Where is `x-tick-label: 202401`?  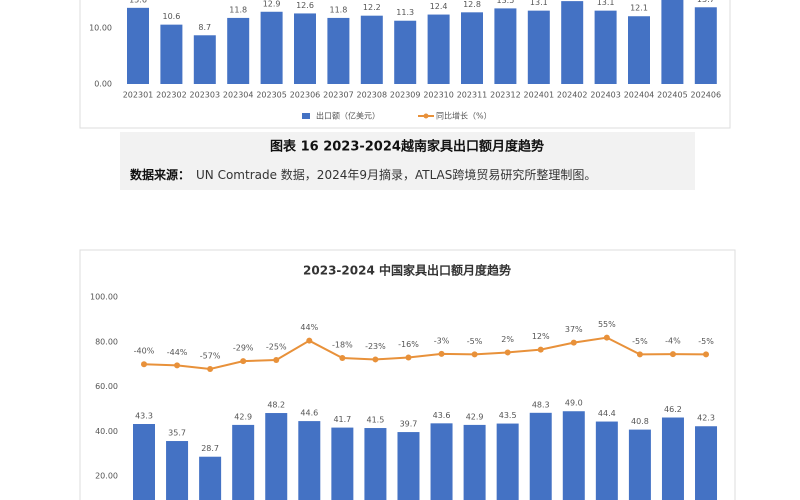 x-tick-label: 202401 is located at coordinates (539, 95).